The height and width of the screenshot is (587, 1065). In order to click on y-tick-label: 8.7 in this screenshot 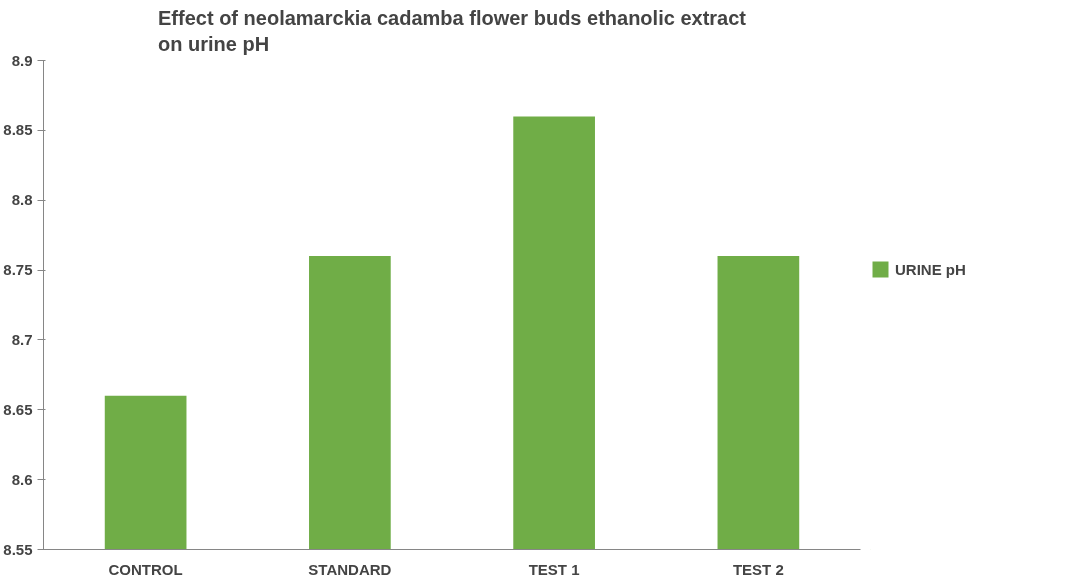, I will do `click(22, 339)`.